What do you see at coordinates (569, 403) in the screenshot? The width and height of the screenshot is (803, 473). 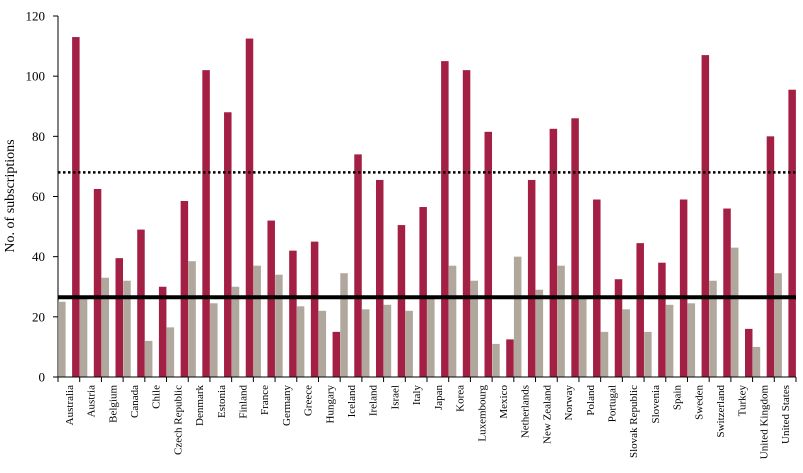 I see `x-tick-label: Norway` at bounding box center [569, 403].